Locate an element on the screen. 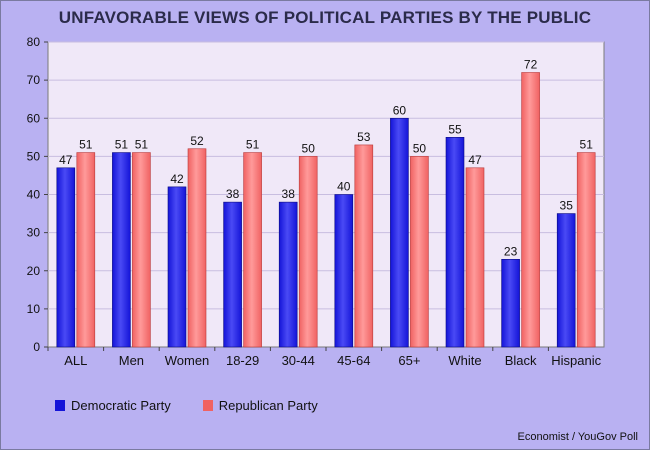  data-label-democratic: 51 is located at coordinates (122, 145).